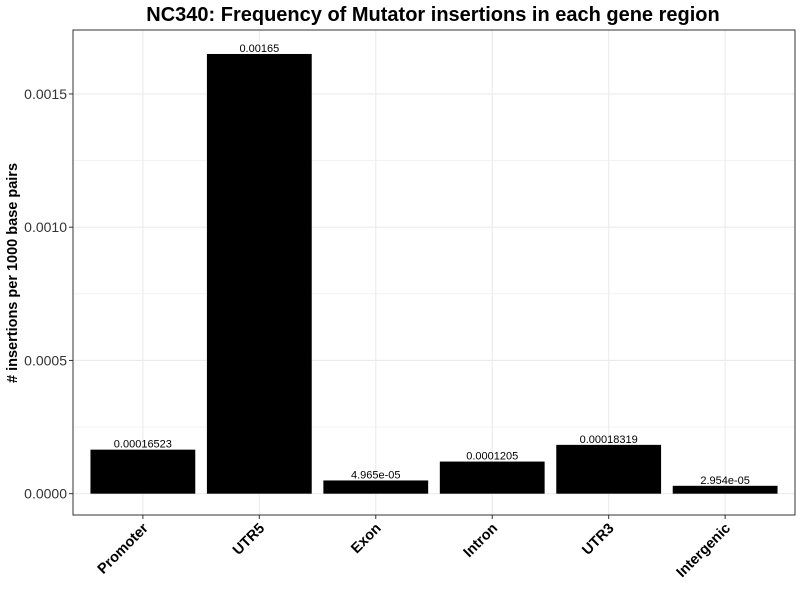 The height and width of the screenshot is (600, 800). I want to click on bar-promoter, so click(143, 471).